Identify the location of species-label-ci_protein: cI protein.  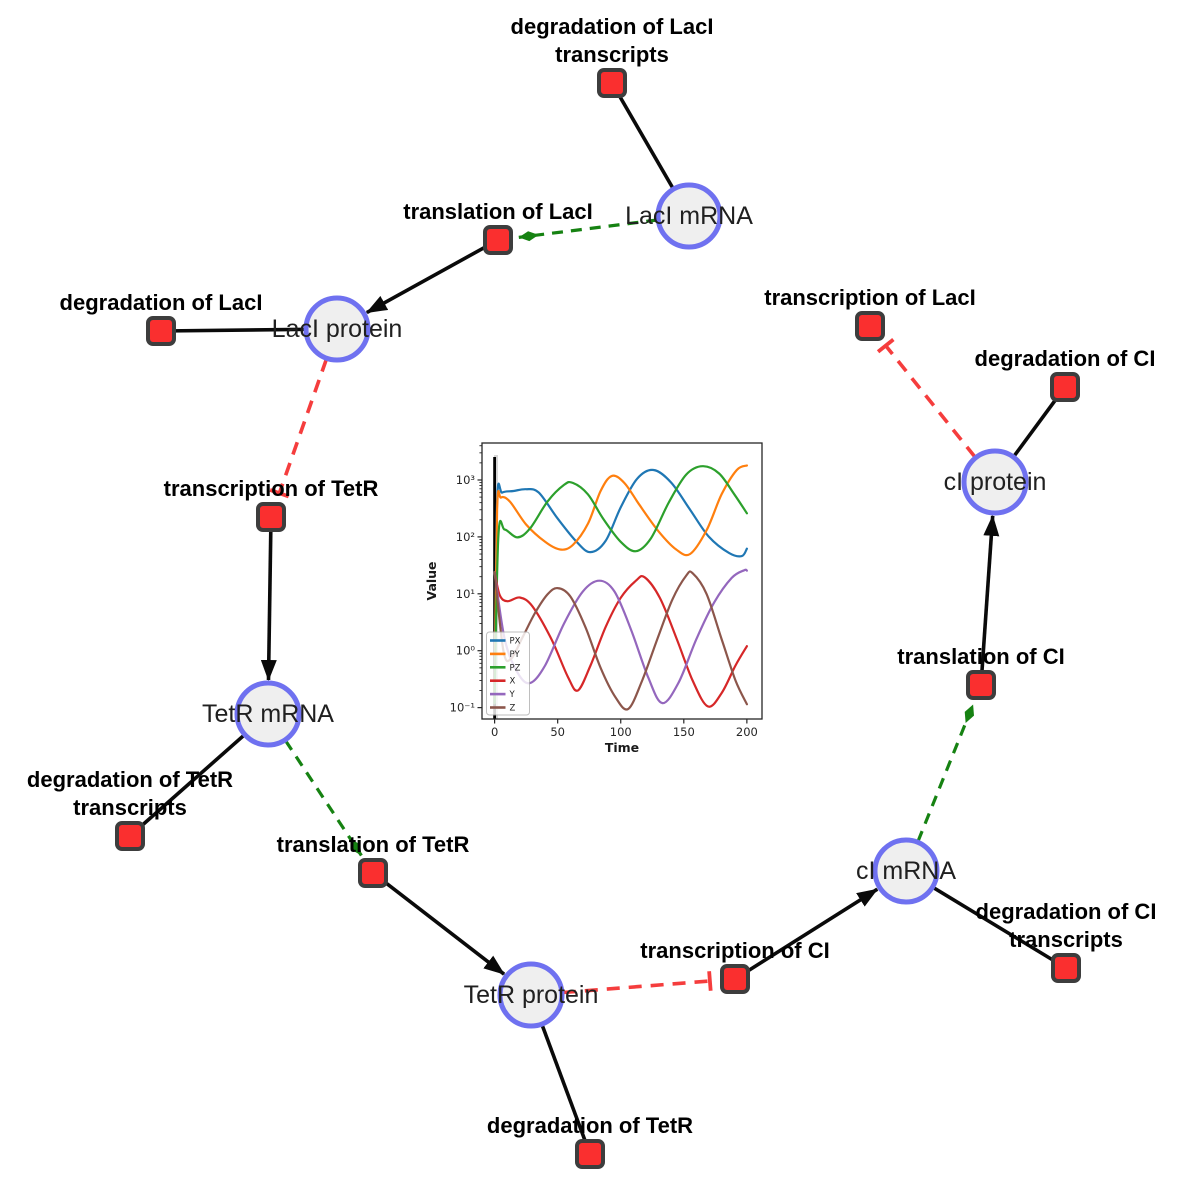
(995, 482).